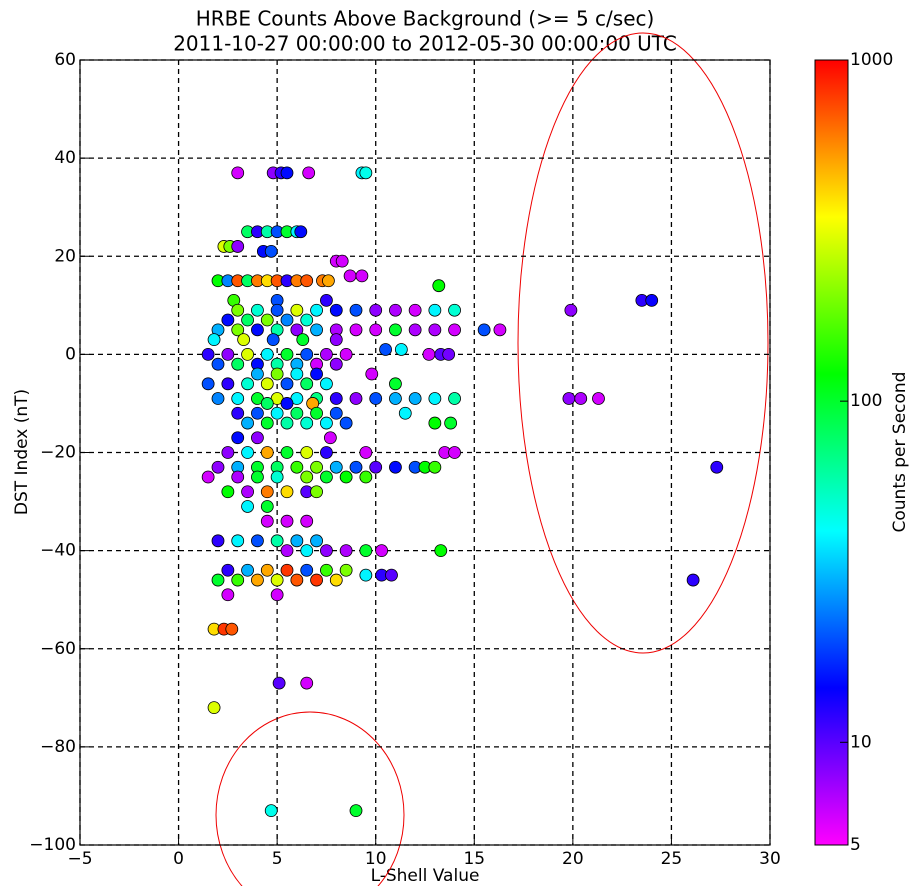 Image resolution: width=920 pixels, height=886 pixels. I want to click on colorbar-tick-label: 5, so click(855, 845).